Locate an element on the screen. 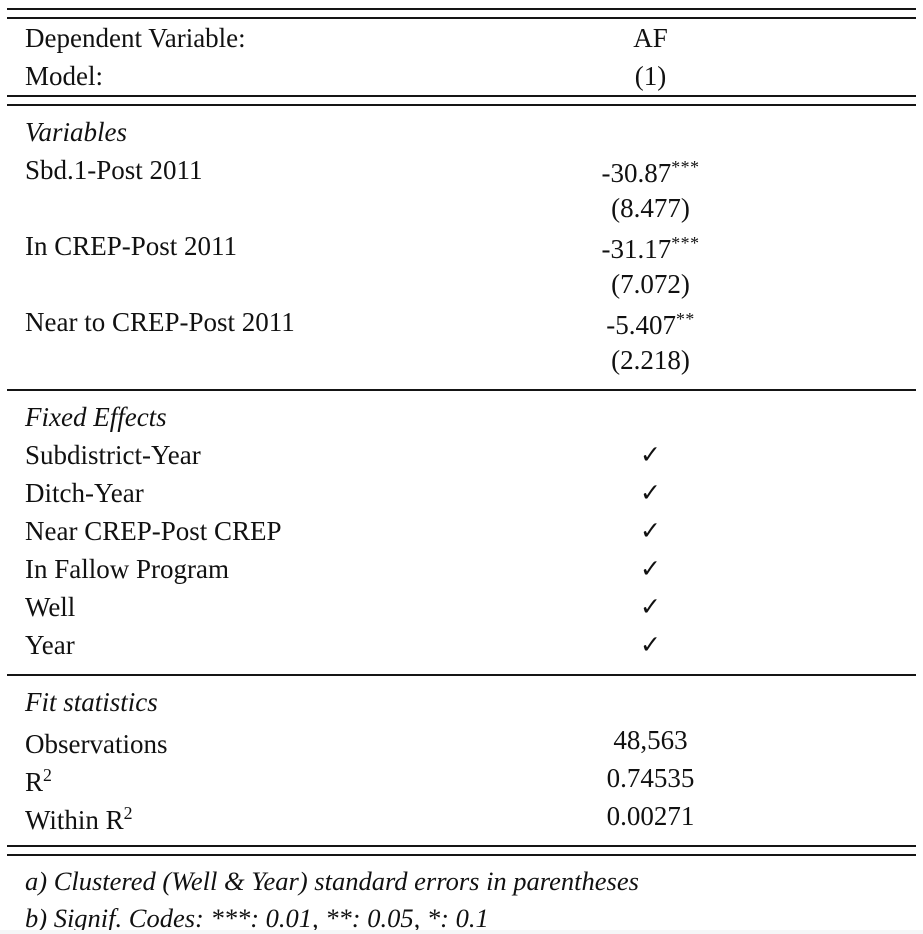 The height and width of the screenshot is (934, 923). fit-statistic-value: 48,563 is located at coordinates (650, 740).